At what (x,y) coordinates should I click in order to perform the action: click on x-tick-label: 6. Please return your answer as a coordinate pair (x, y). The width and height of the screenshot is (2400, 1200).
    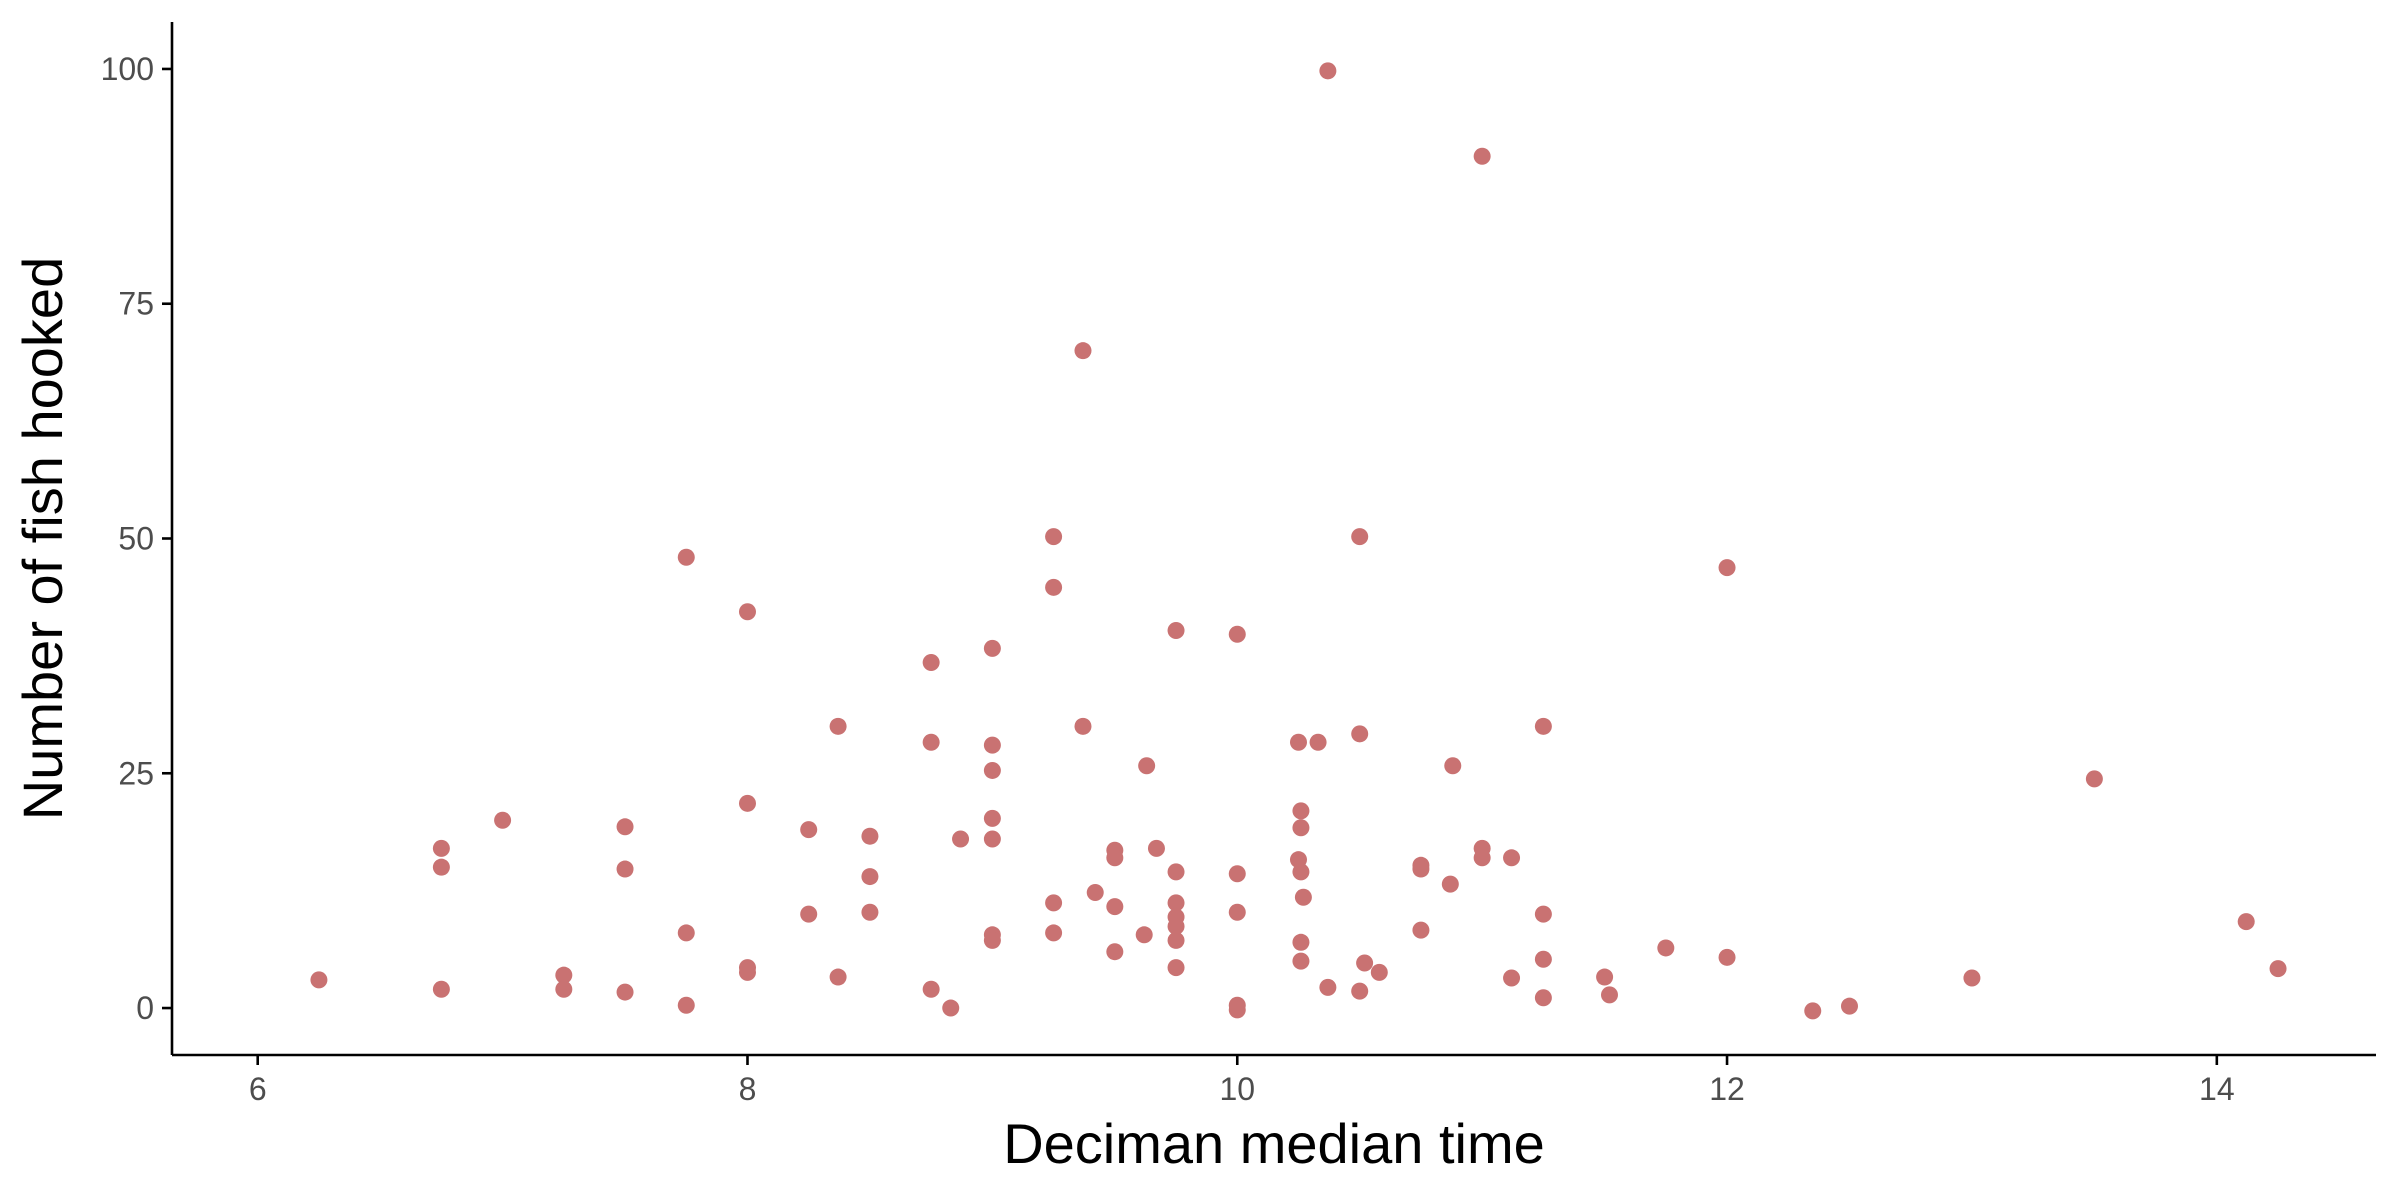
    Looking at the image, I should click on (258, 1089).